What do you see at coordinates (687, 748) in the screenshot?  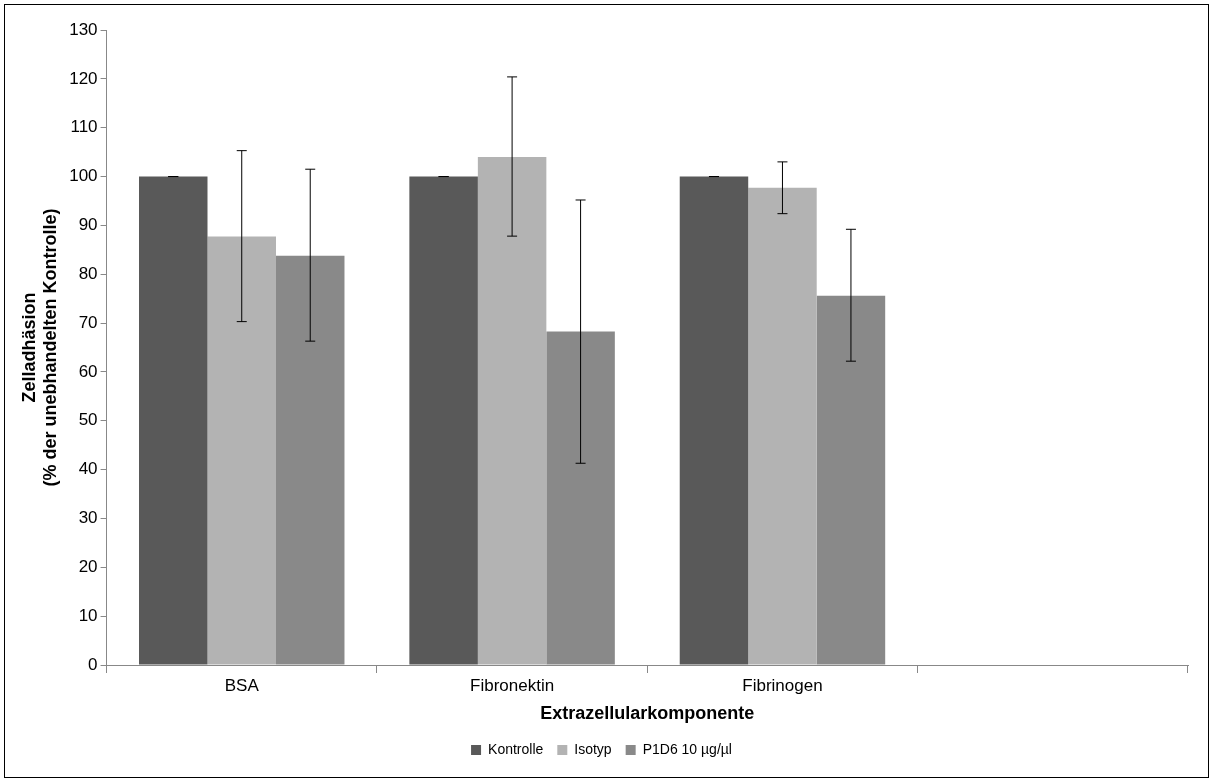 I see `legend-label: P1D6 10 µg/µl` at bounding box center [687, 748].